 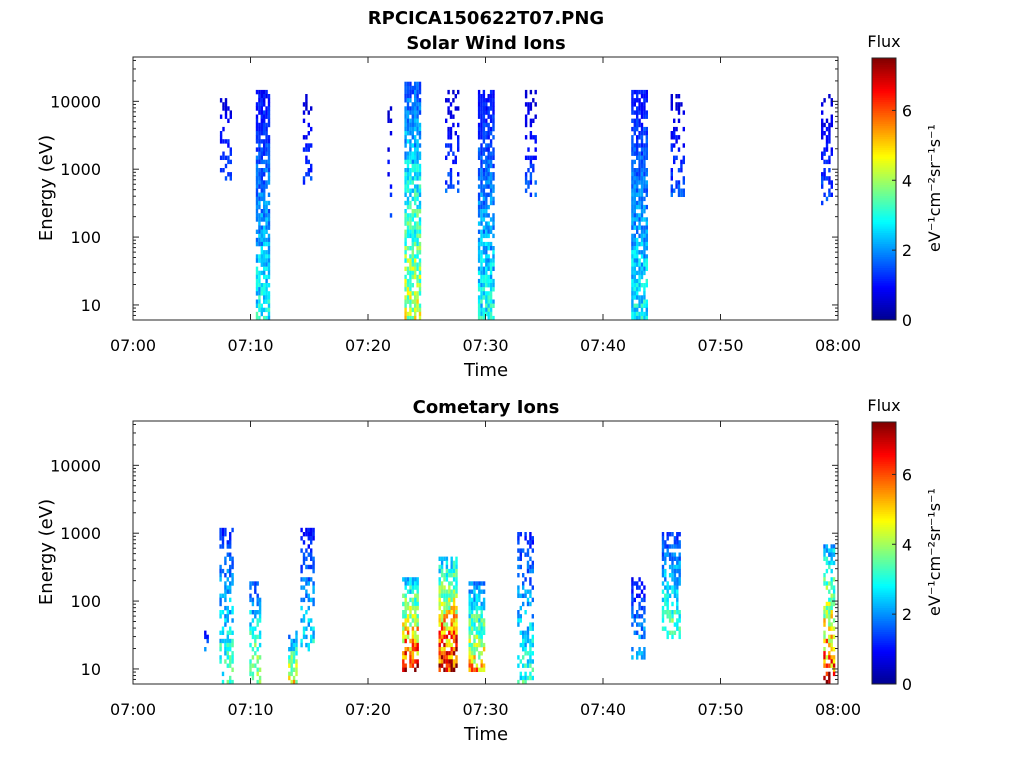 I want to click on y-tick-label: 1000, so click(x=80, y=169).